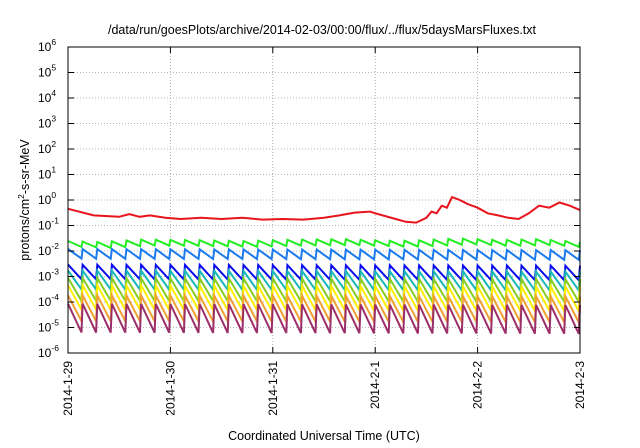 This screenshot has width=640, height=448. I want to click on y-tick-exponent: -5, so click(55, 323).